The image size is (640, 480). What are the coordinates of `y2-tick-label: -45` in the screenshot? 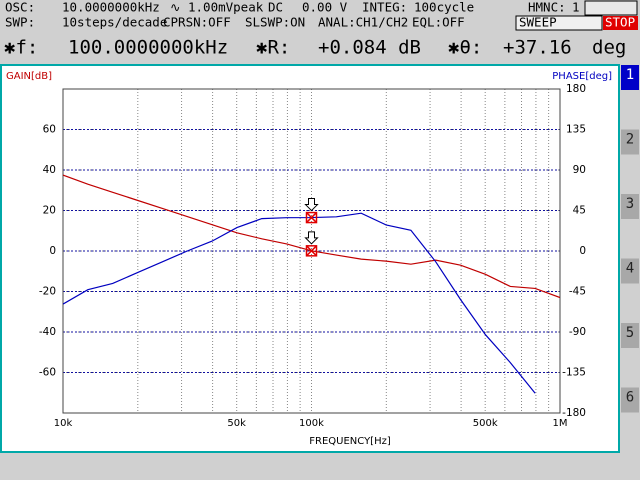 It's located at (577, 292).